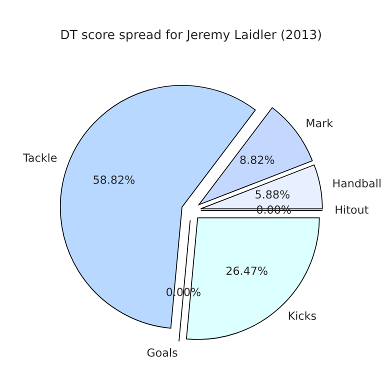 The width and height of the screenshot is (390, 390). What do you see at coordinates (162, 352) in the screenshot?
I see `category-label: Goals` at bounding box center [162, 352].